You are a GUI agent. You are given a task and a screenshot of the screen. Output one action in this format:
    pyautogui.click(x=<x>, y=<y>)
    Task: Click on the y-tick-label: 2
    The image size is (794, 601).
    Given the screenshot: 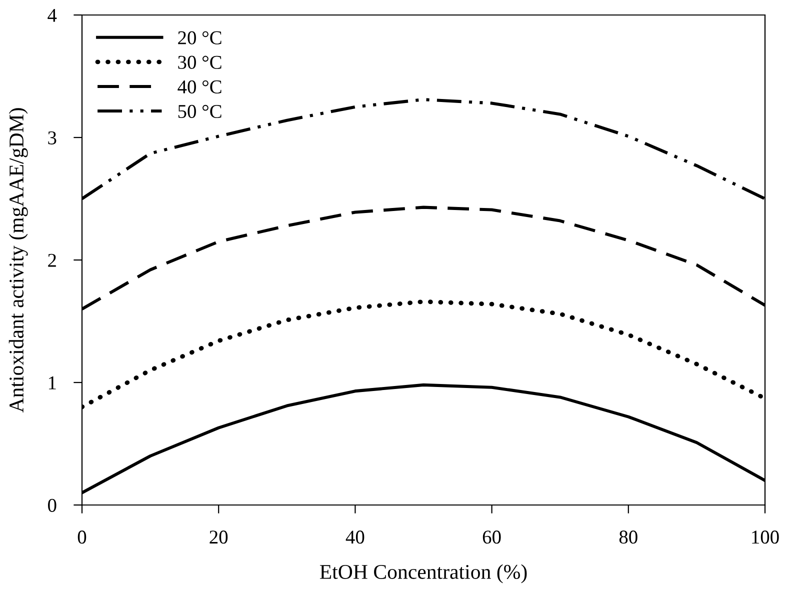 What is the action you would take?
    pyautogui.click(x=52, y=260)
    